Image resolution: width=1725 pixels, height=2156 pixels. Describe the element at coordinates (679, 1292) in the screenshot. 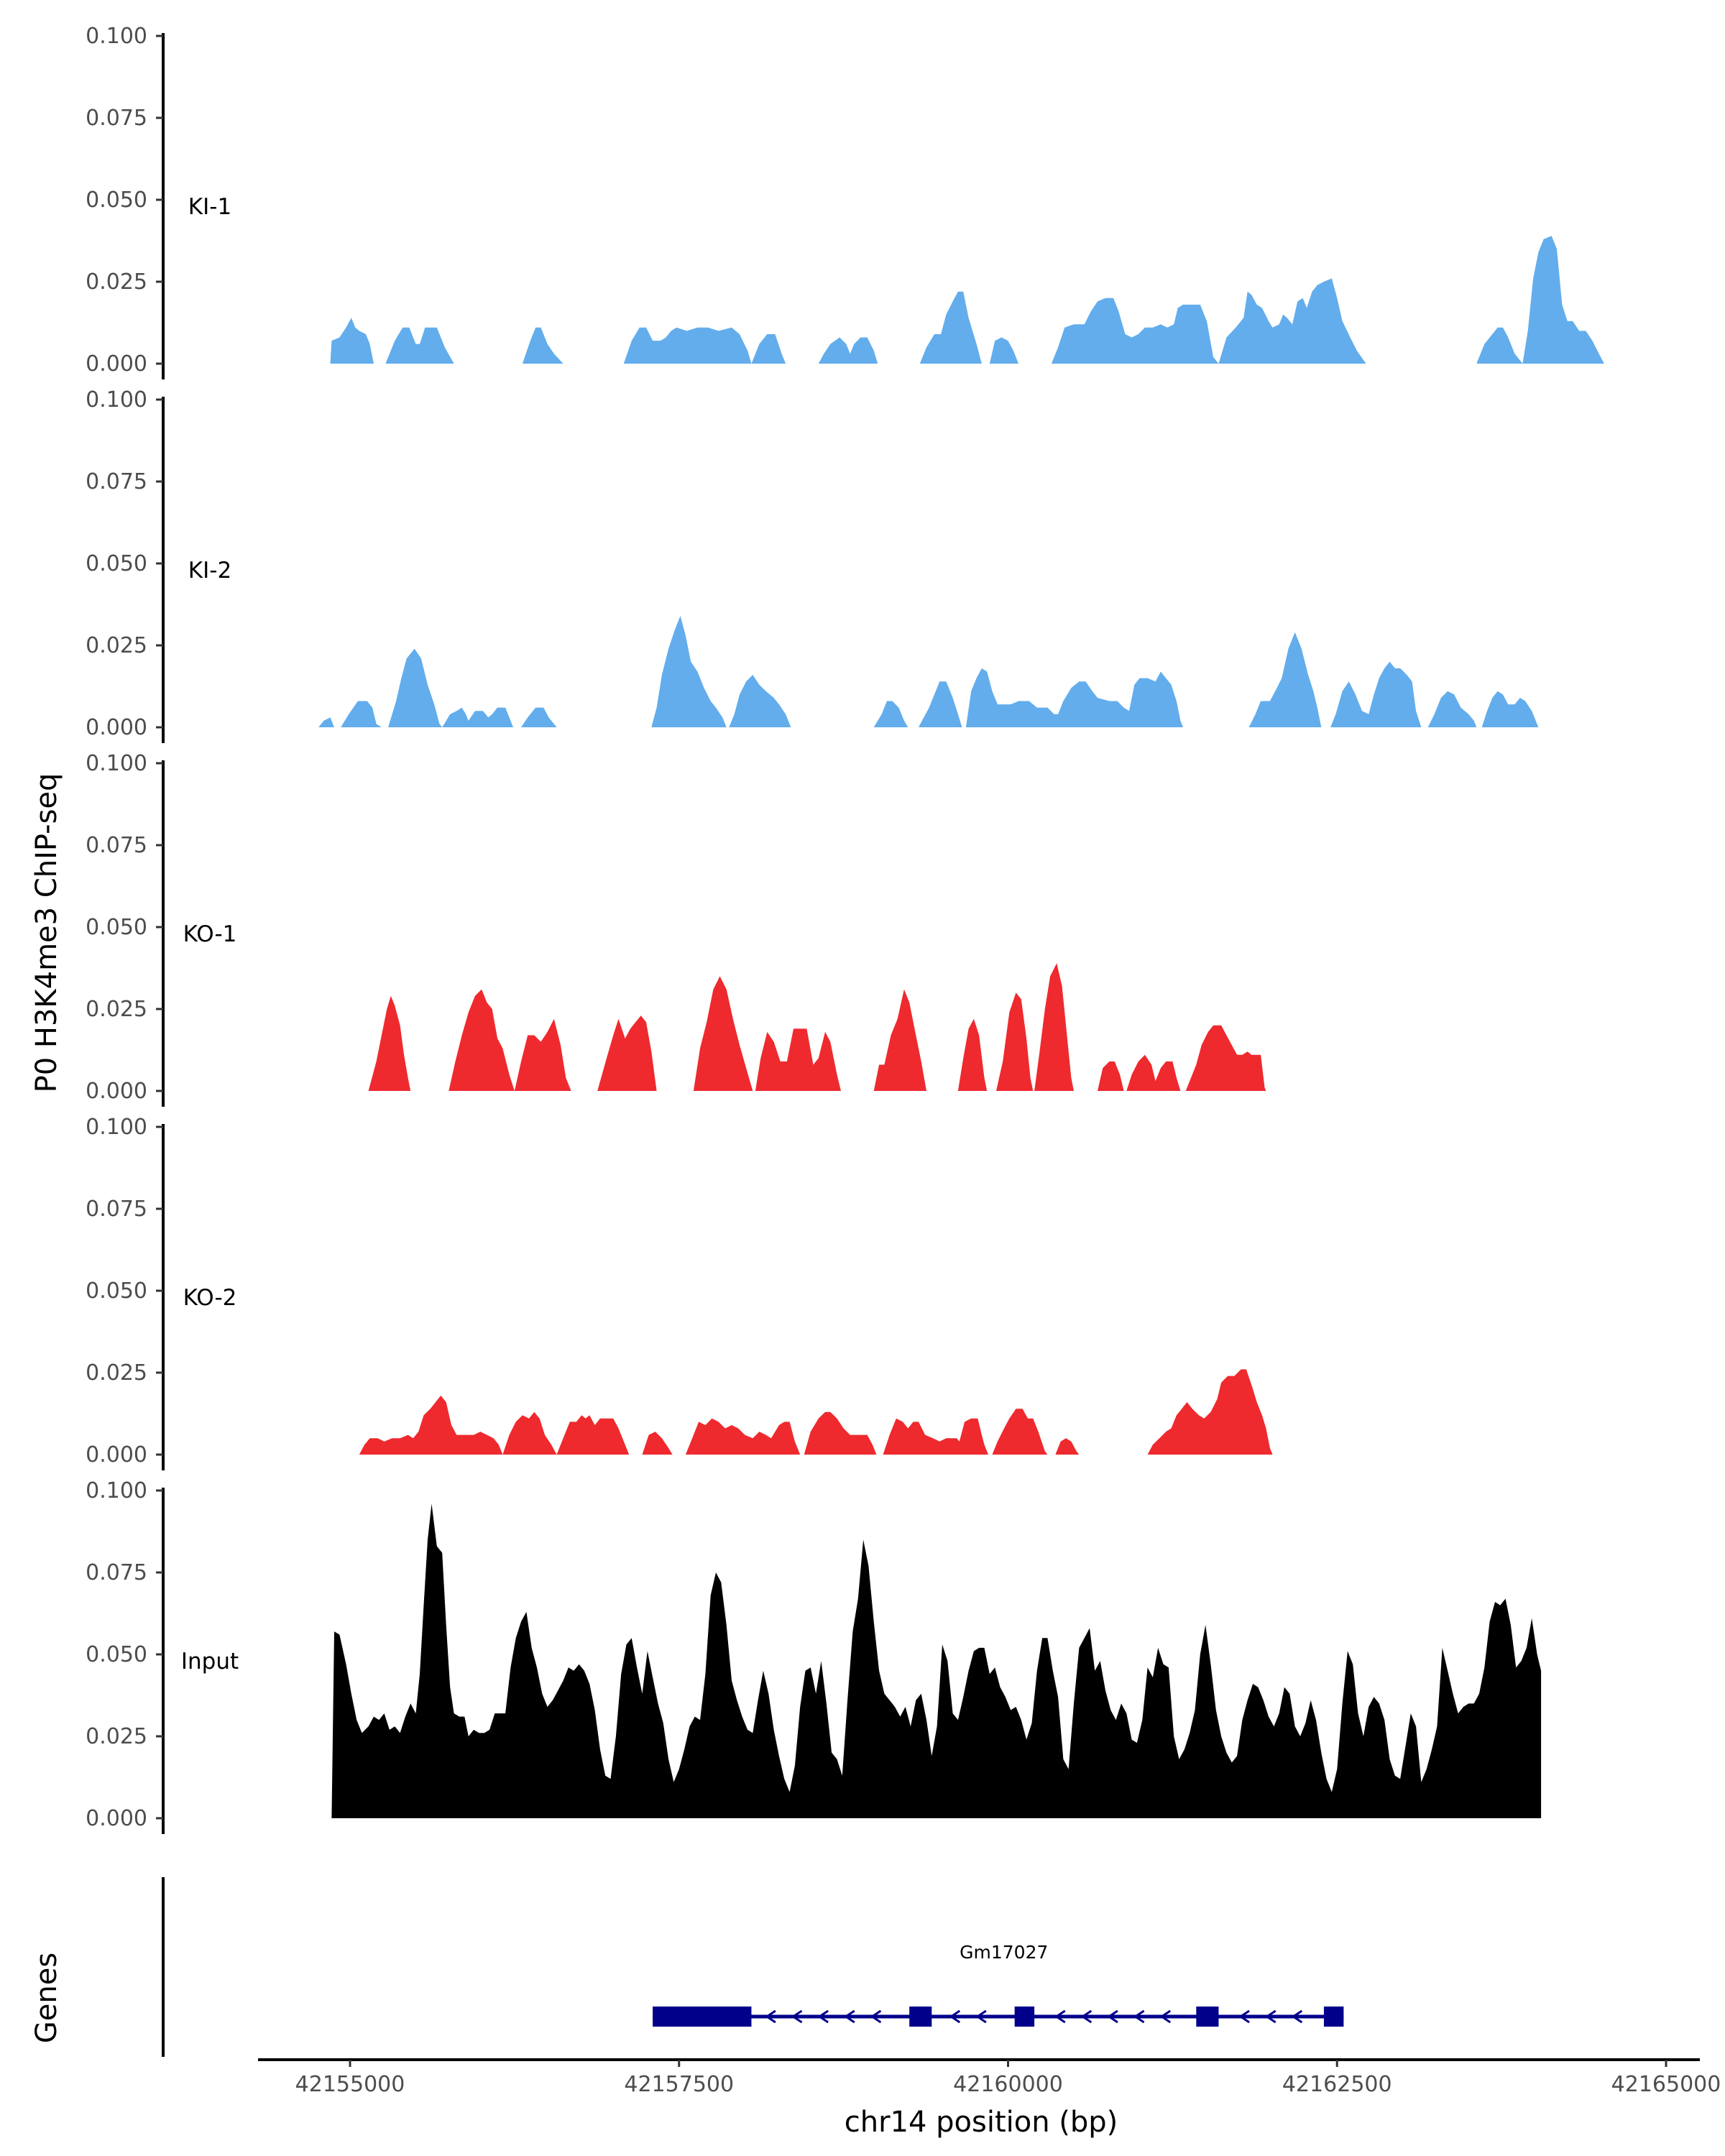

I see `track-ko-2: 0.000 0.025 0.050 0.075 0.100 KO-2` at that location.